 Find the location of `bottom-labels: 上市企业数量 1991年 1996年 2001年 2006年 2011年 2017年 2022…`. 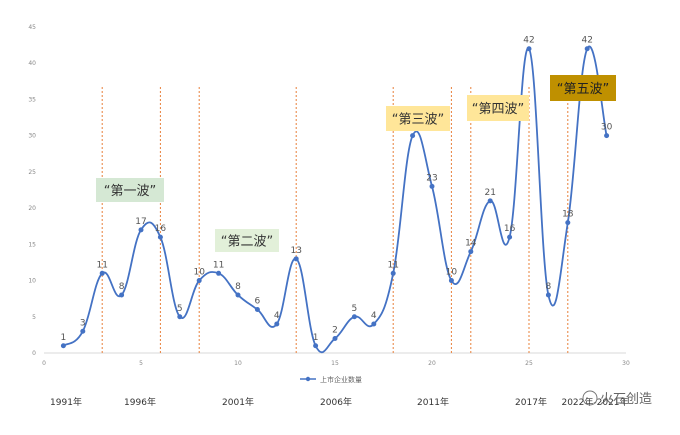

bottom-labels: 上市企业数量 1991年 1996年 2001年 2006年 2011年 2017年 2022… is located at coordinates (351, 391).